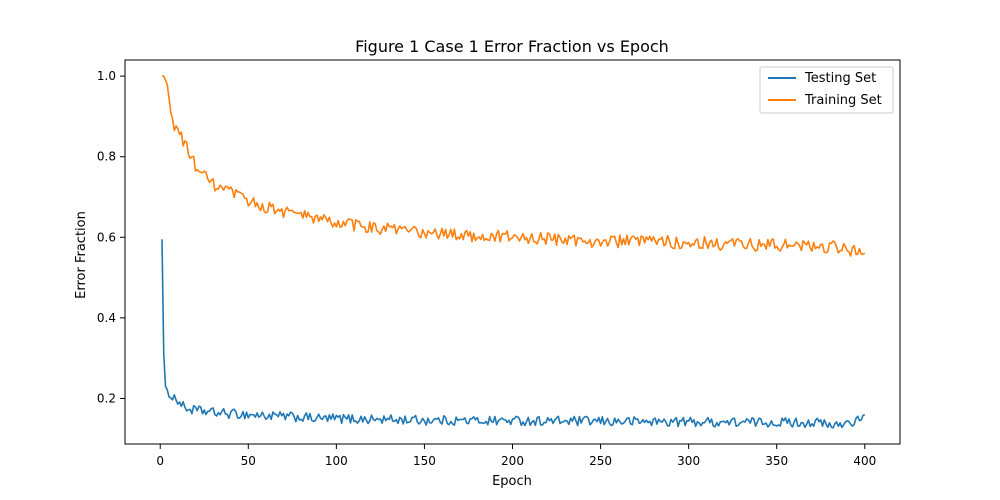 This screenshot has width=1000, height=500. I want to click on x-axis-ticks: 0 50 100 150 200 250 300 350 400, so click(516, 456).